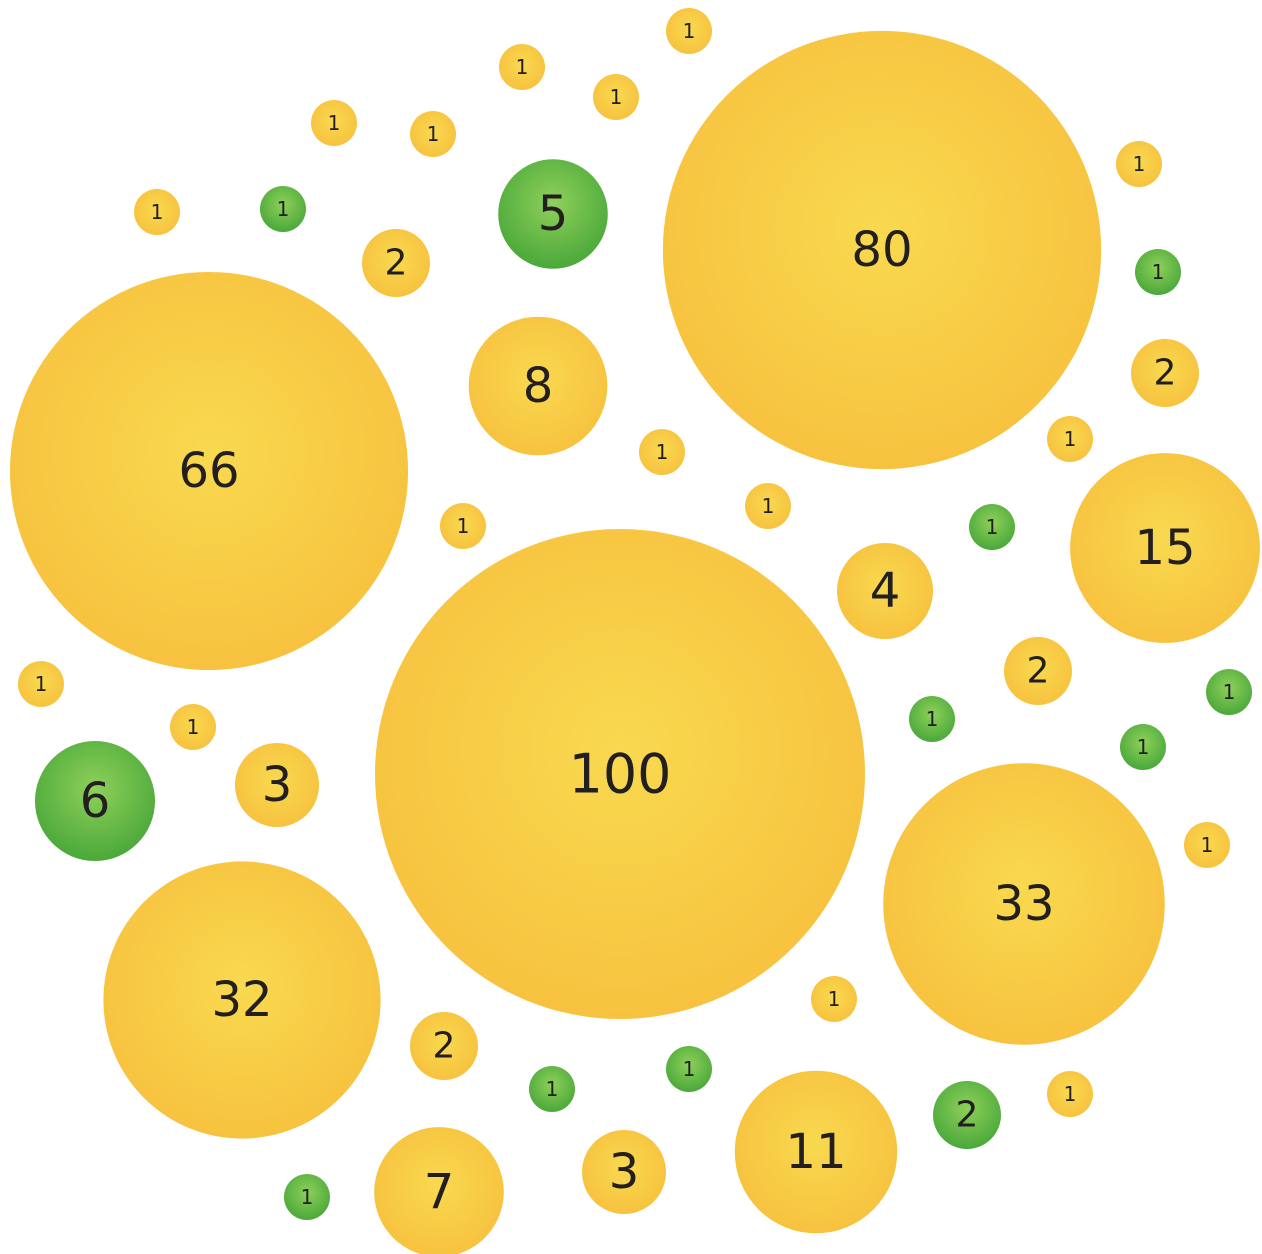  I want to click on bubble: 66, so click(209, 471).